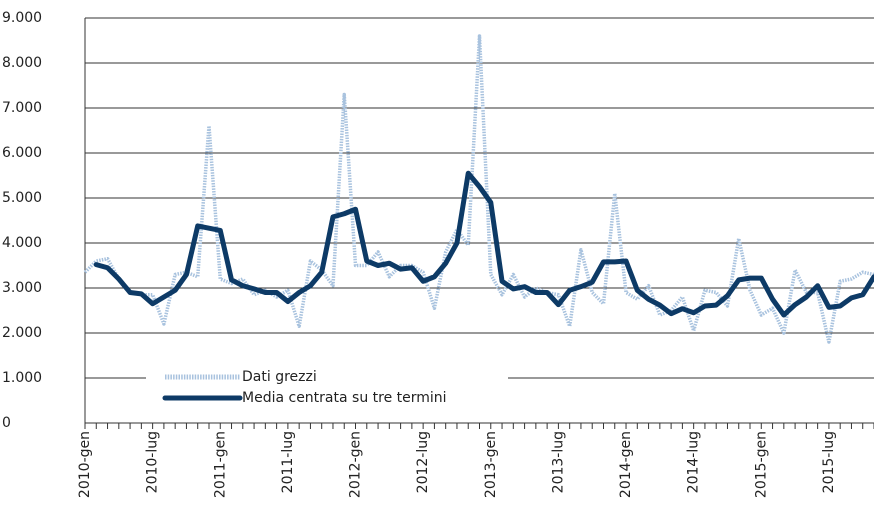  I want to click on y-tick-label: 2.000, so click(22, 333).